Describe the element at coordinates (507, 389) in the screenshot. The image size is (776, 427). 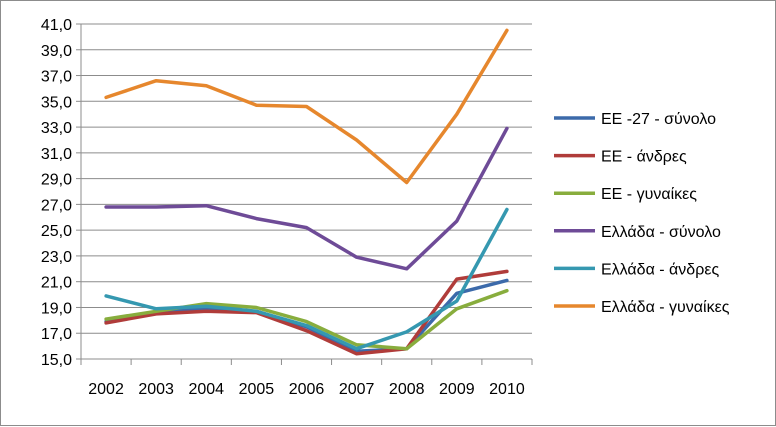
I see `x-tick-label: 2010` at that location.